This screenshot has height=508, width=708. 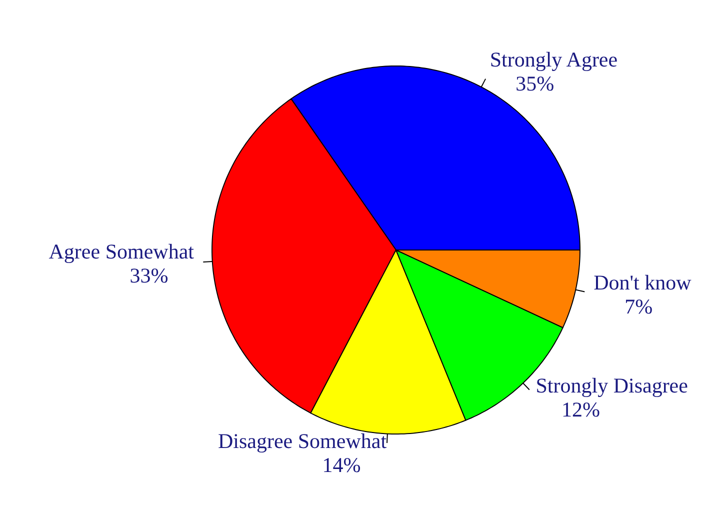 What do you see at coordinates (638, 306) in the screenshot?
I see `data-label: 7%` at bounding box center [638, 306].